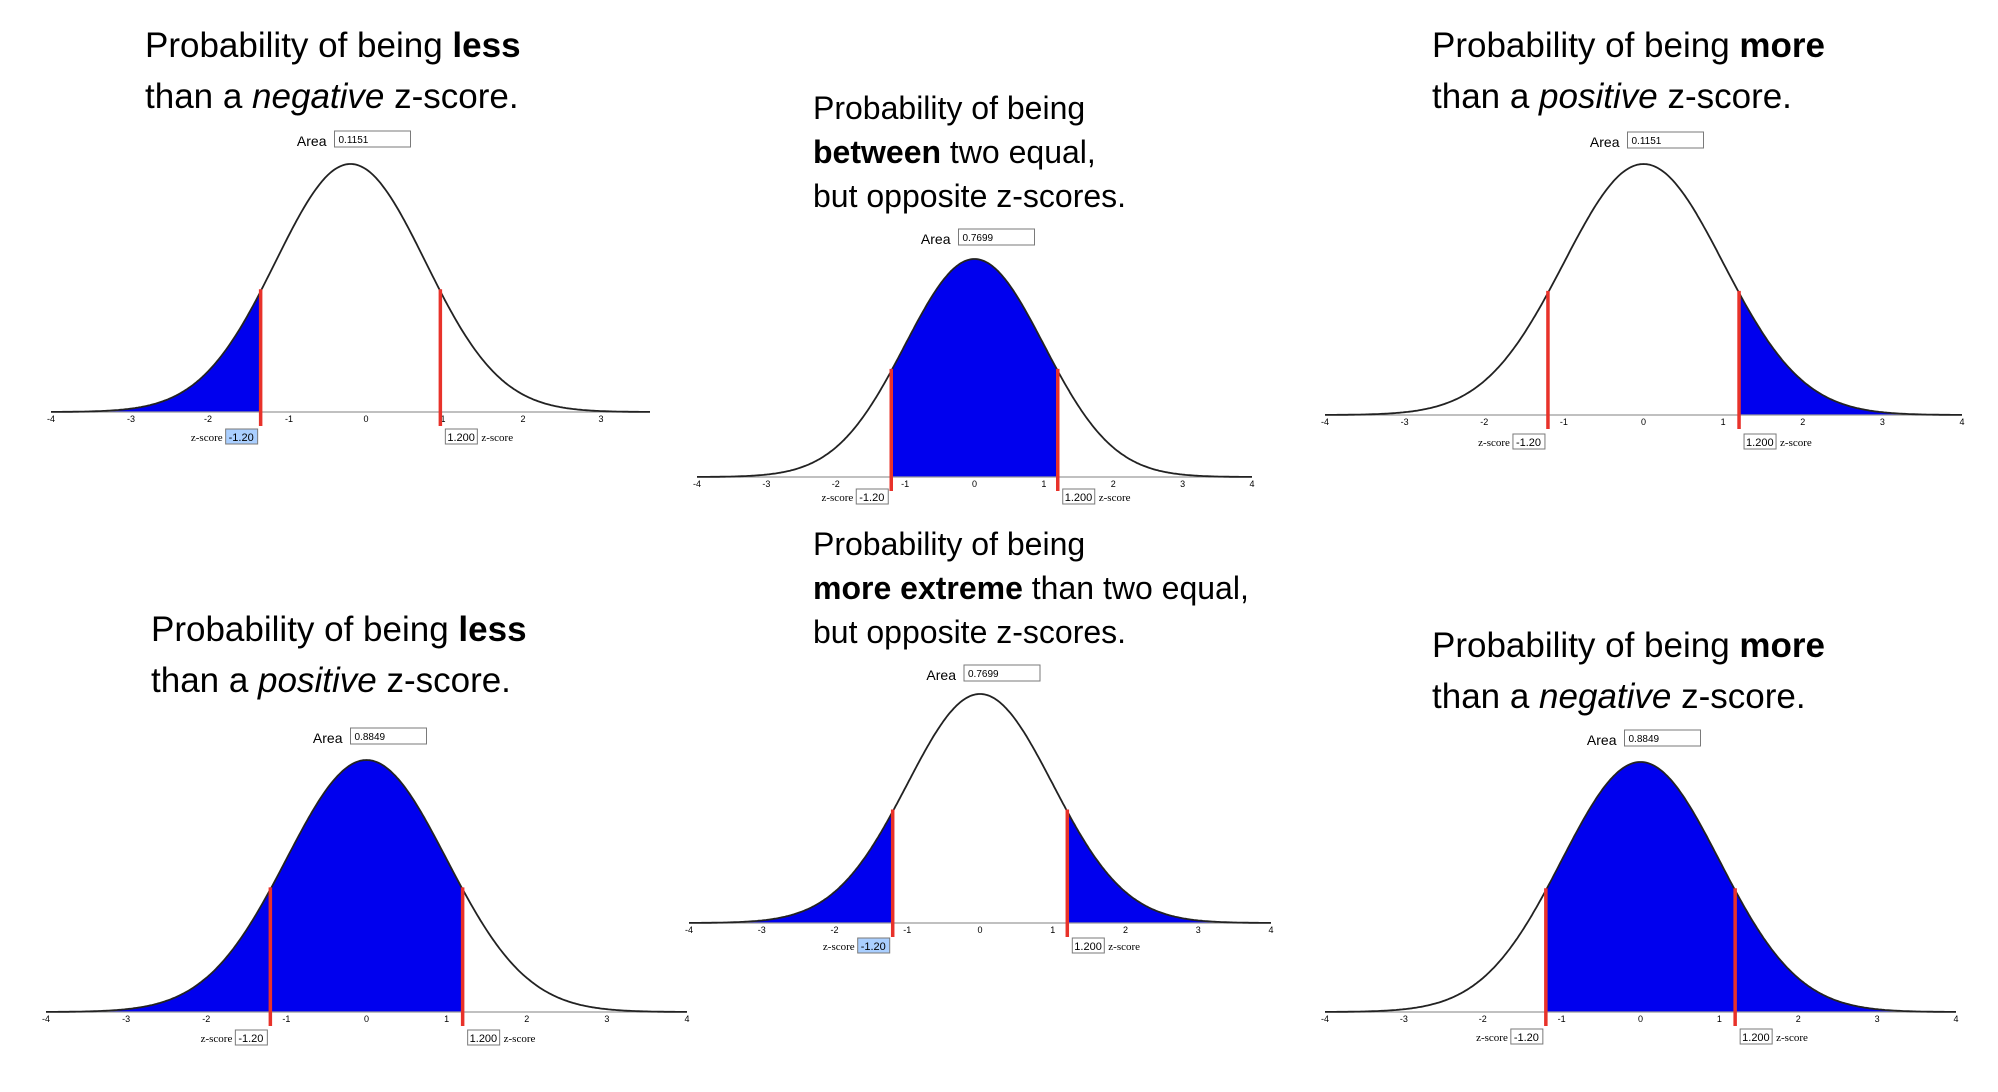 Image resolution: width=1998 pixels, height=1092 pixels. What do you see at coordinates (970, 632) in the screenshot?
I see `caption-line-3: but opposite z-scores.` at bounding box center [970, 632].